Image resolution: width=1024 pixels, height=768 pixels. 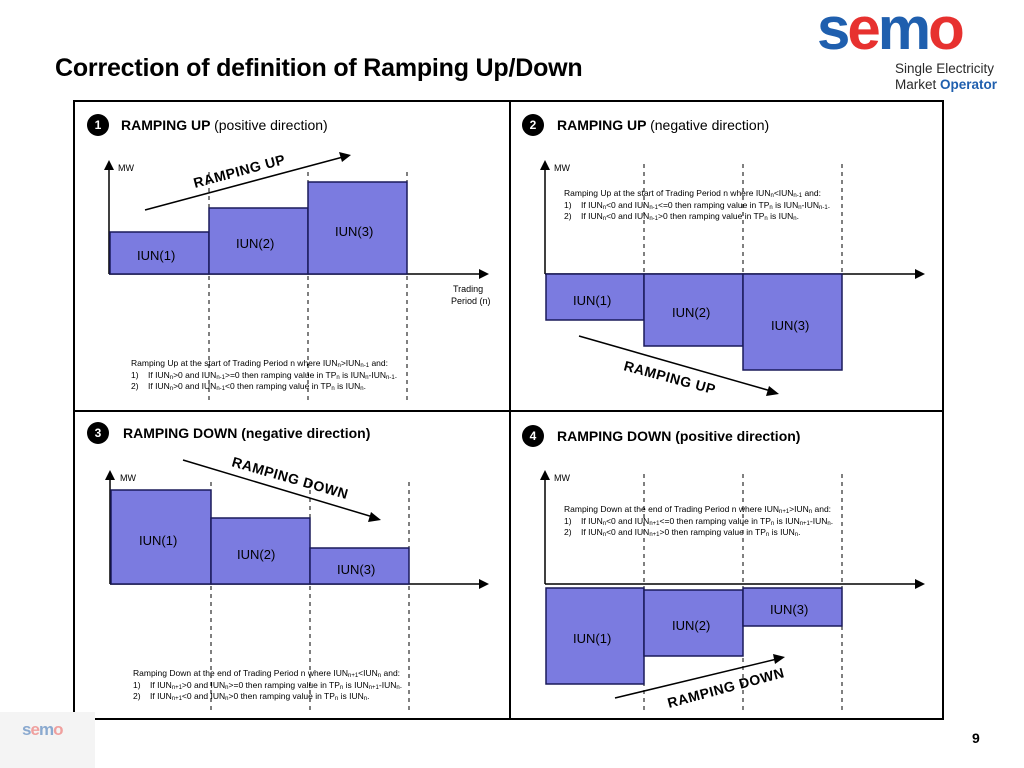 What do you see at coordinates (290, 478) in the screenshot?
I see `ramp-label: RAMPING DOWN` at bounding box center [290, 478].